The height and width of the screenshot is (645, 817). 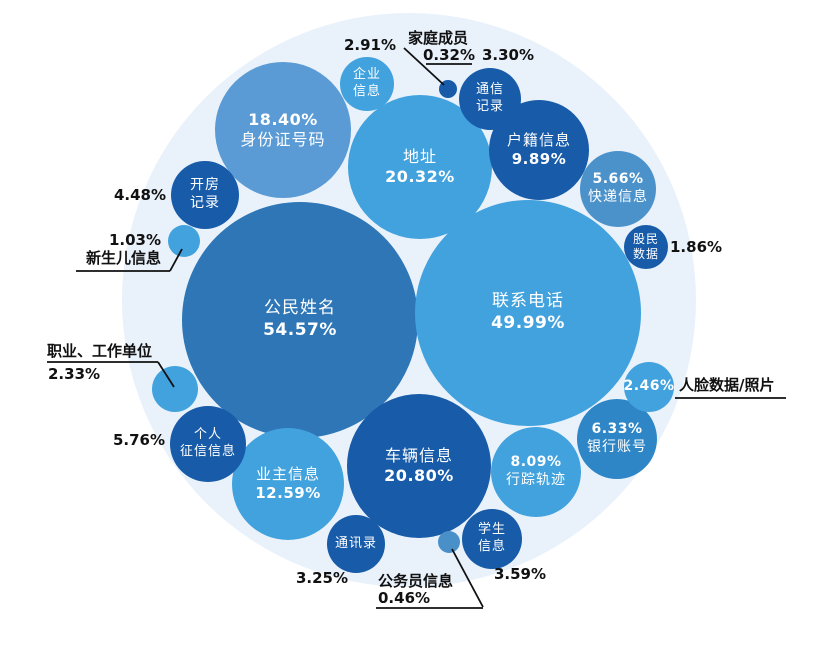 I want to click on bubble-value: 5.66%, so click(x=618, y=179).